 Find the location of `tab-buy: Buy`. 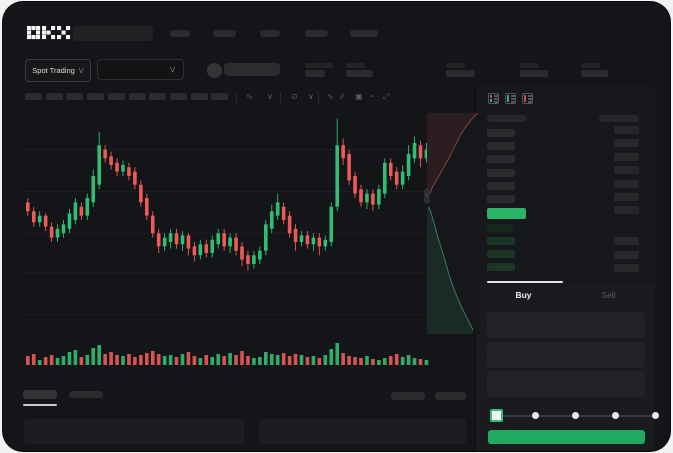

tab-buy: Buy is located at coordinates (523, 295).